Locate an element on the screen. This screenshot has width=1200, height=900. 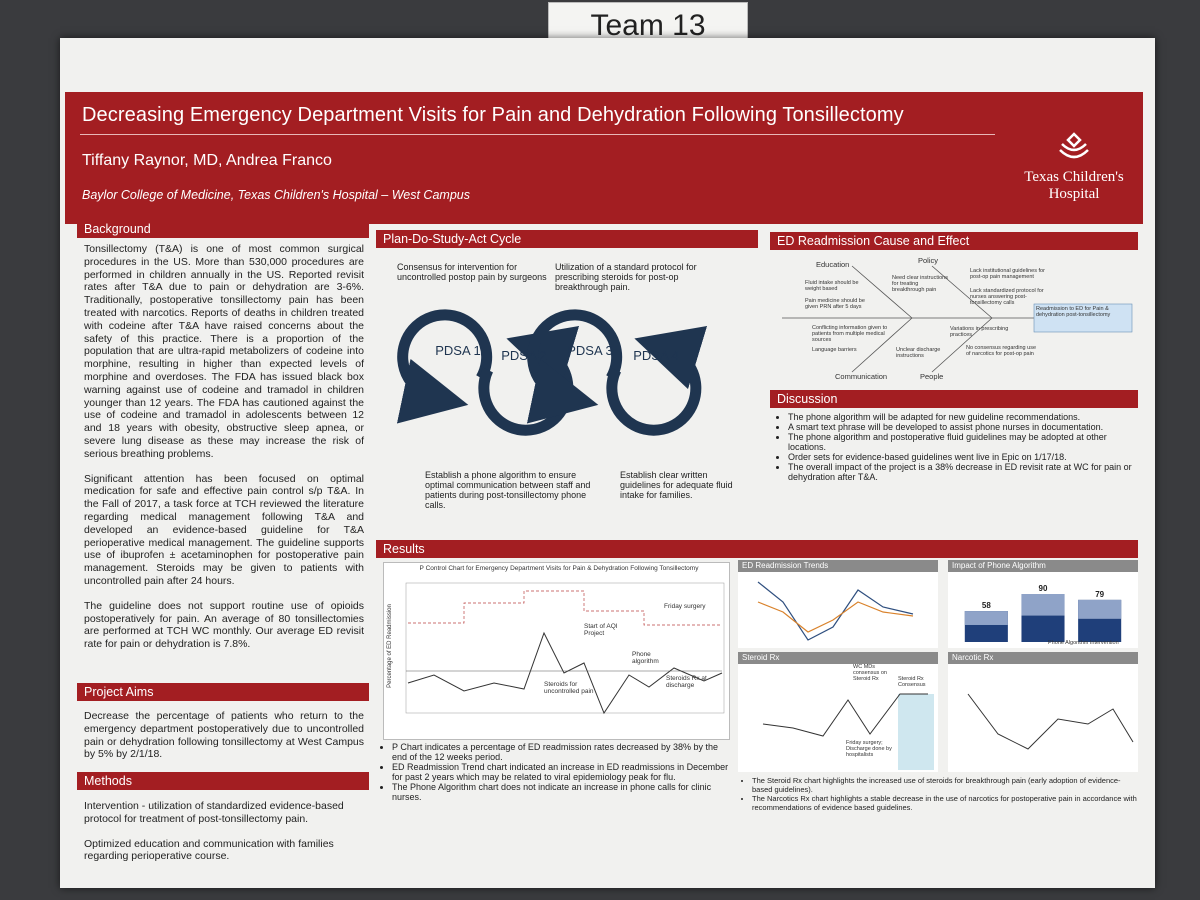
narcotic-plot is located at coordinates (1050, 721).